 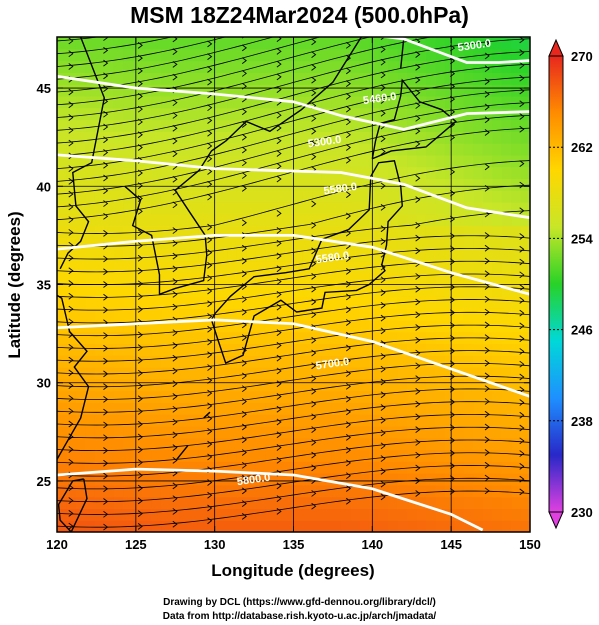 I want to click on x-tick-label: 145, so click(x=451, y=544).